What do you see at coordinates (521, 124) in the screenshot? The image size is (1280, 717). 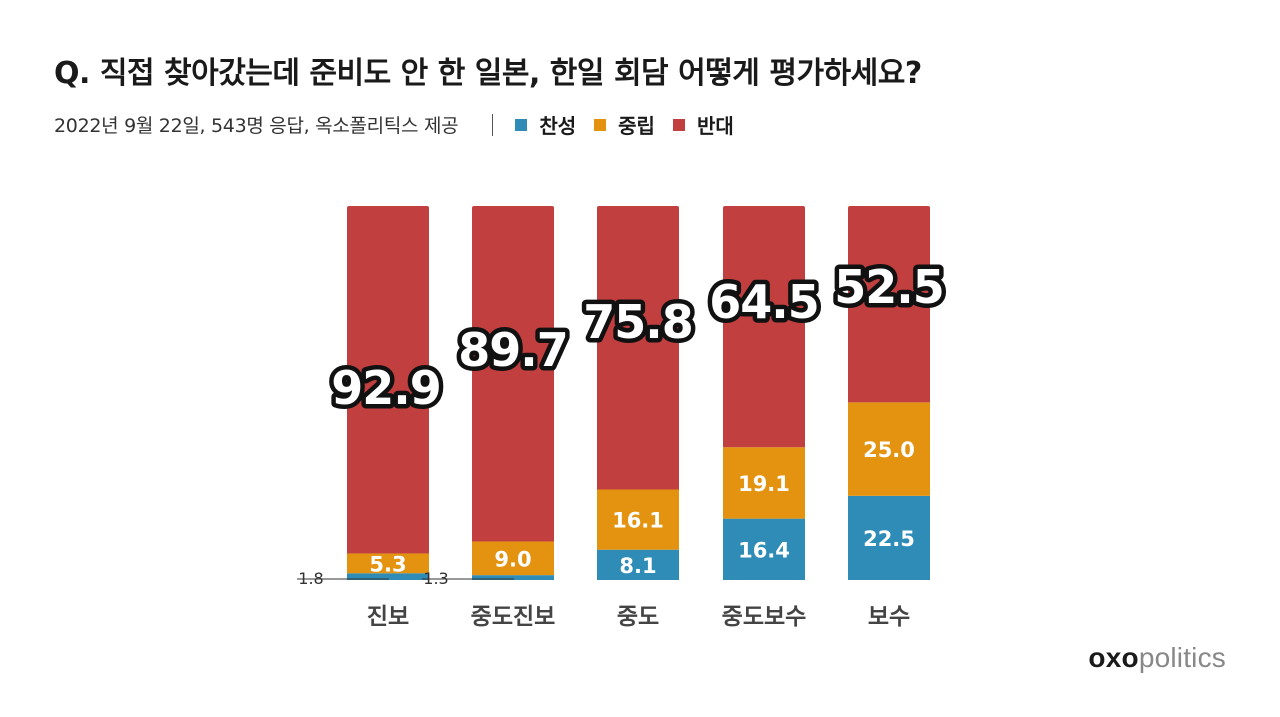 I see `legend-swatch-yes` at bounding box center [521, 124].